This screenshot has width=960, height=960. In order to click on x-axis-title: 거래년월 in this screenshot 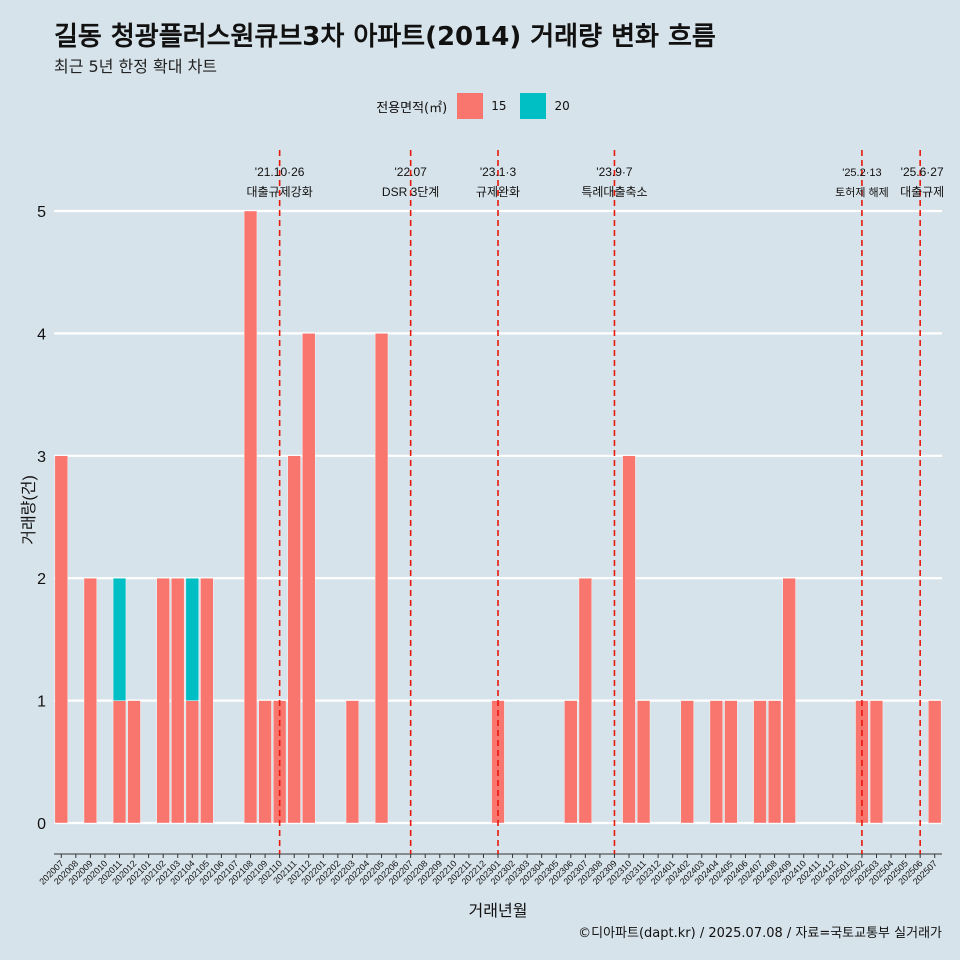, I will do `click(498, 911)`.